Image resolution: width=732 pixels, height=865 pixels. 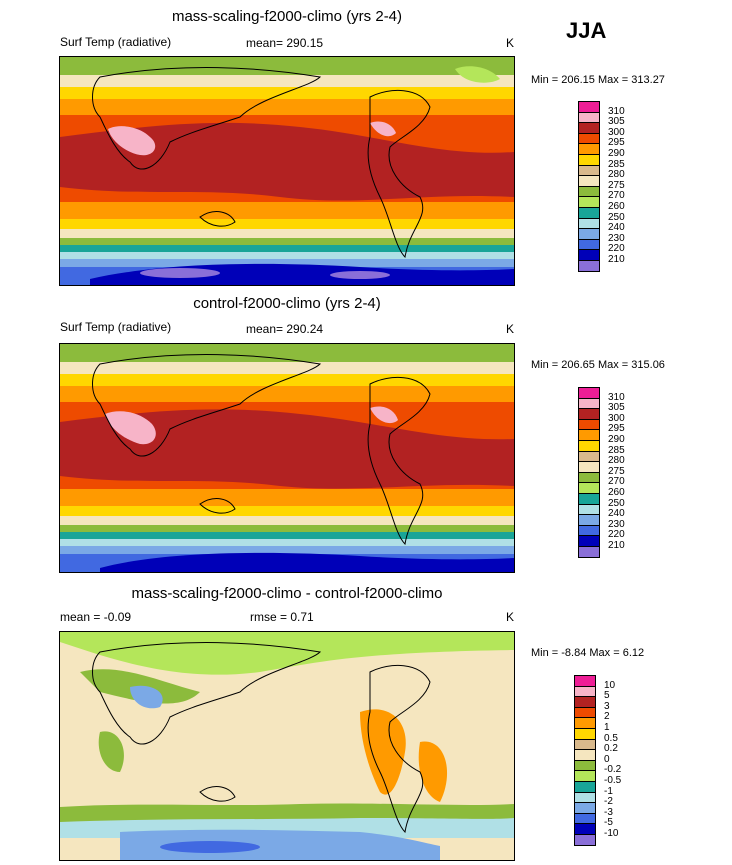 What do you see at coordinates (608, 823) in the screenshot?
I see `panel3-colorbar-tick: -5` at bounding box center [608, 823].